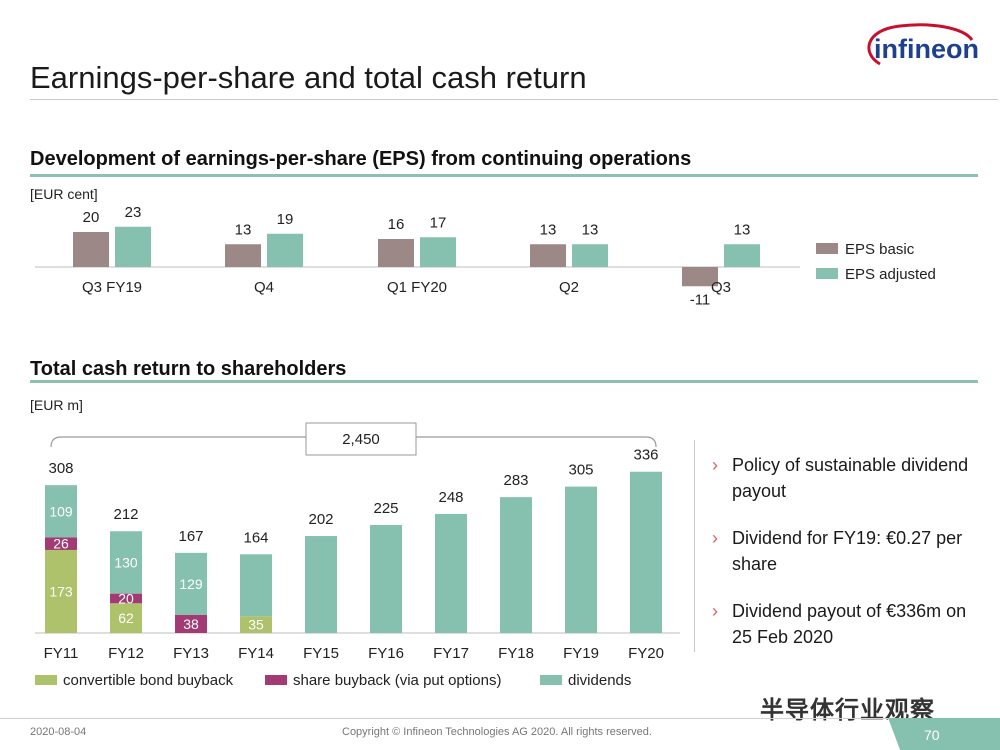 The image size is (1000, 750). I want to click on logo-text: infineon, so click(926, 49).